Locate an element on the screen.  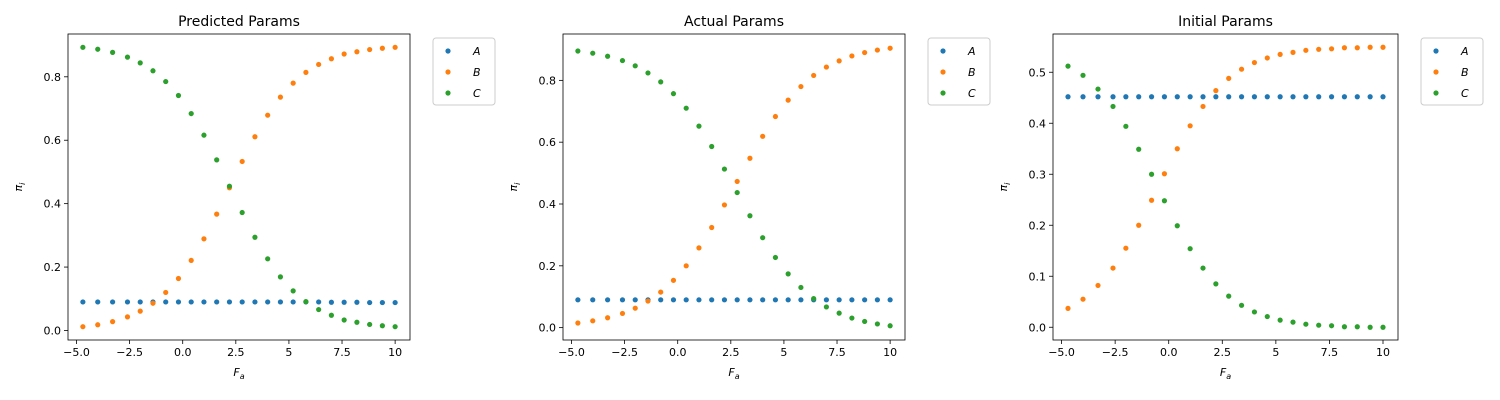
y-tick-label: 0.1 is located at coordinates (1038, 276).